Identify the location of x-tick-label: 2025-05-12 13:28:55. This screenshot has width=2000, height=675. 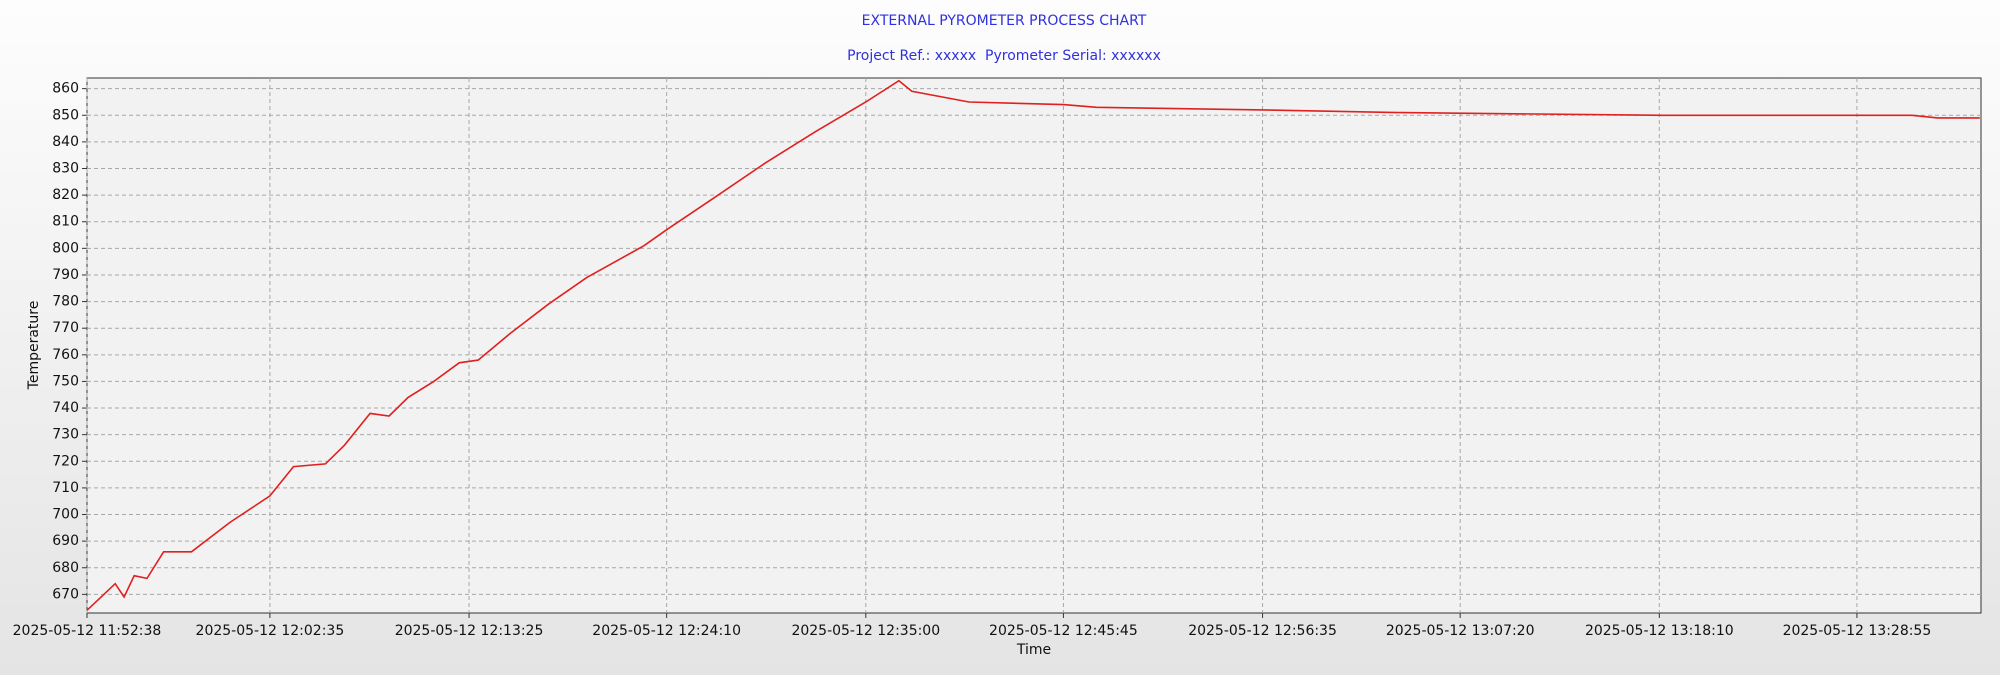
(1857, 631).